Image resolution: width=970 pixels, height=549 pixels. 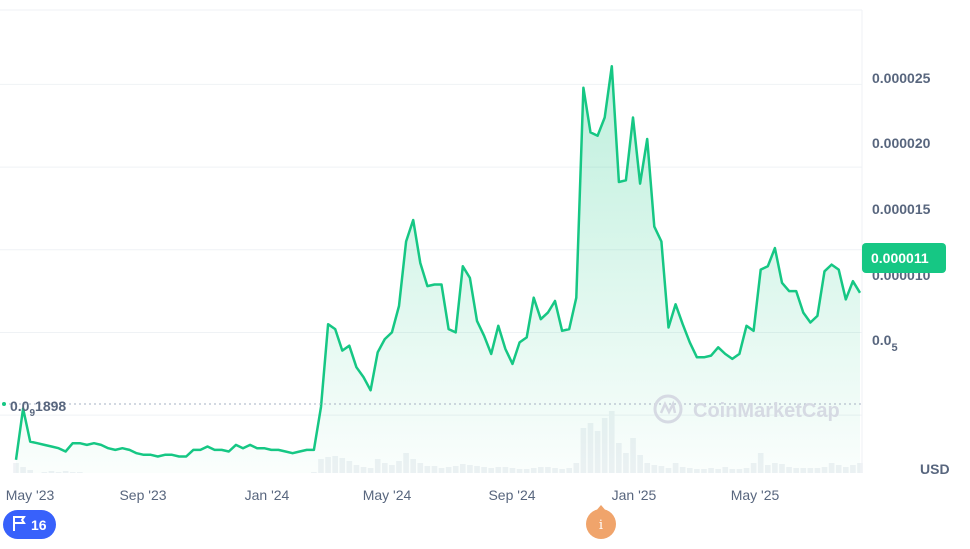 I want to click on currency-label: USD, so click(x=935, y=469).